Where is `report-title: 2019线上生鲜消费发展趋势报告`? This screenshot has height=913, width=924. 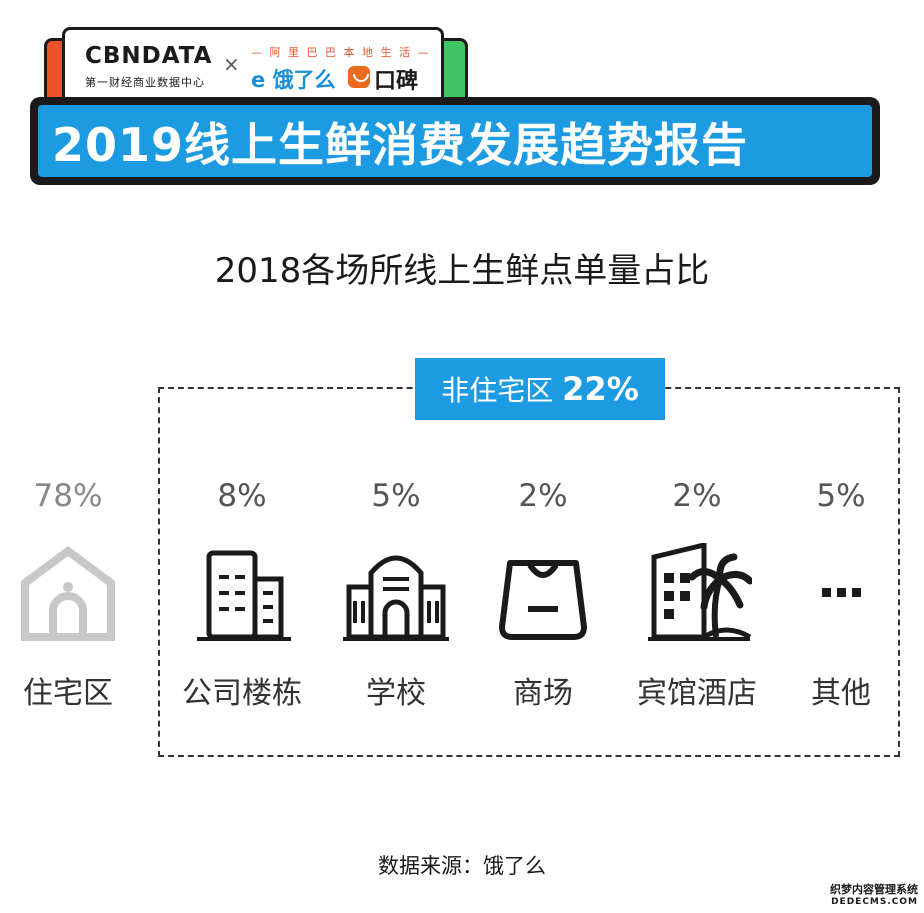
report-title: 2019线上生鲜消费发展趋势报告 is located at coordinates (400, 145).